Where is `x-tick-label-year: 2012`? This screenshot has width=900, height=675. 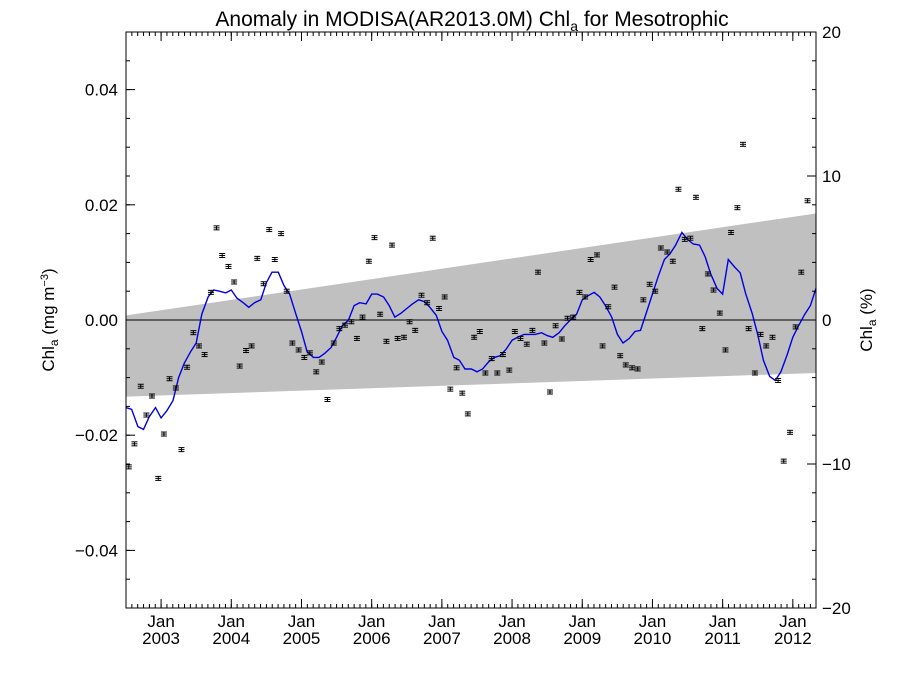 x-tick-label-year: 2012 is located at coordinates (793, 638).